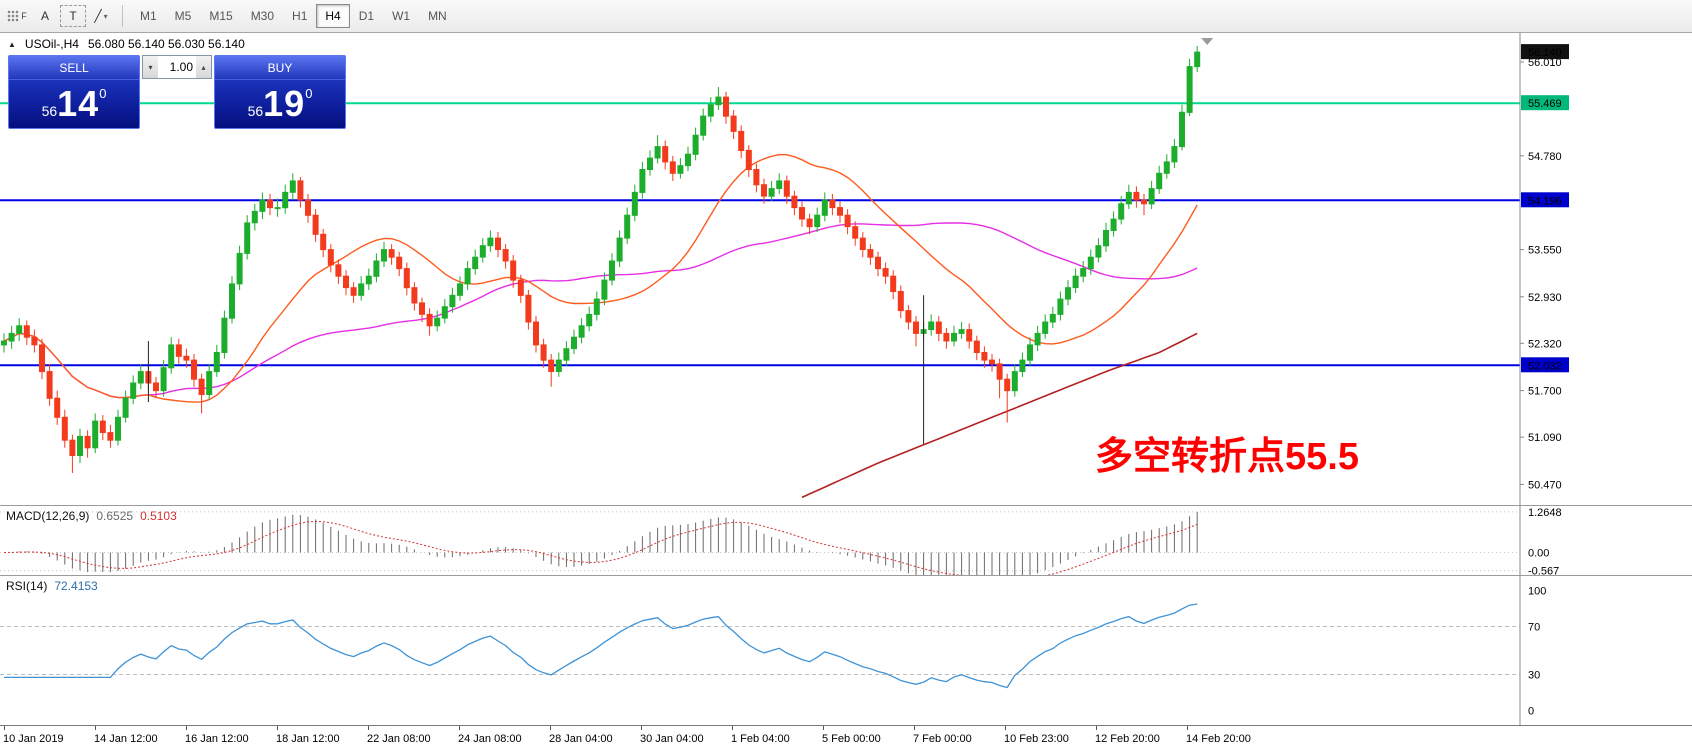 The image size is (1692, 753). Describe the element at coordinates (27, 586) in the screenshot. I see `rsi-name: RSI(14)` at that location.